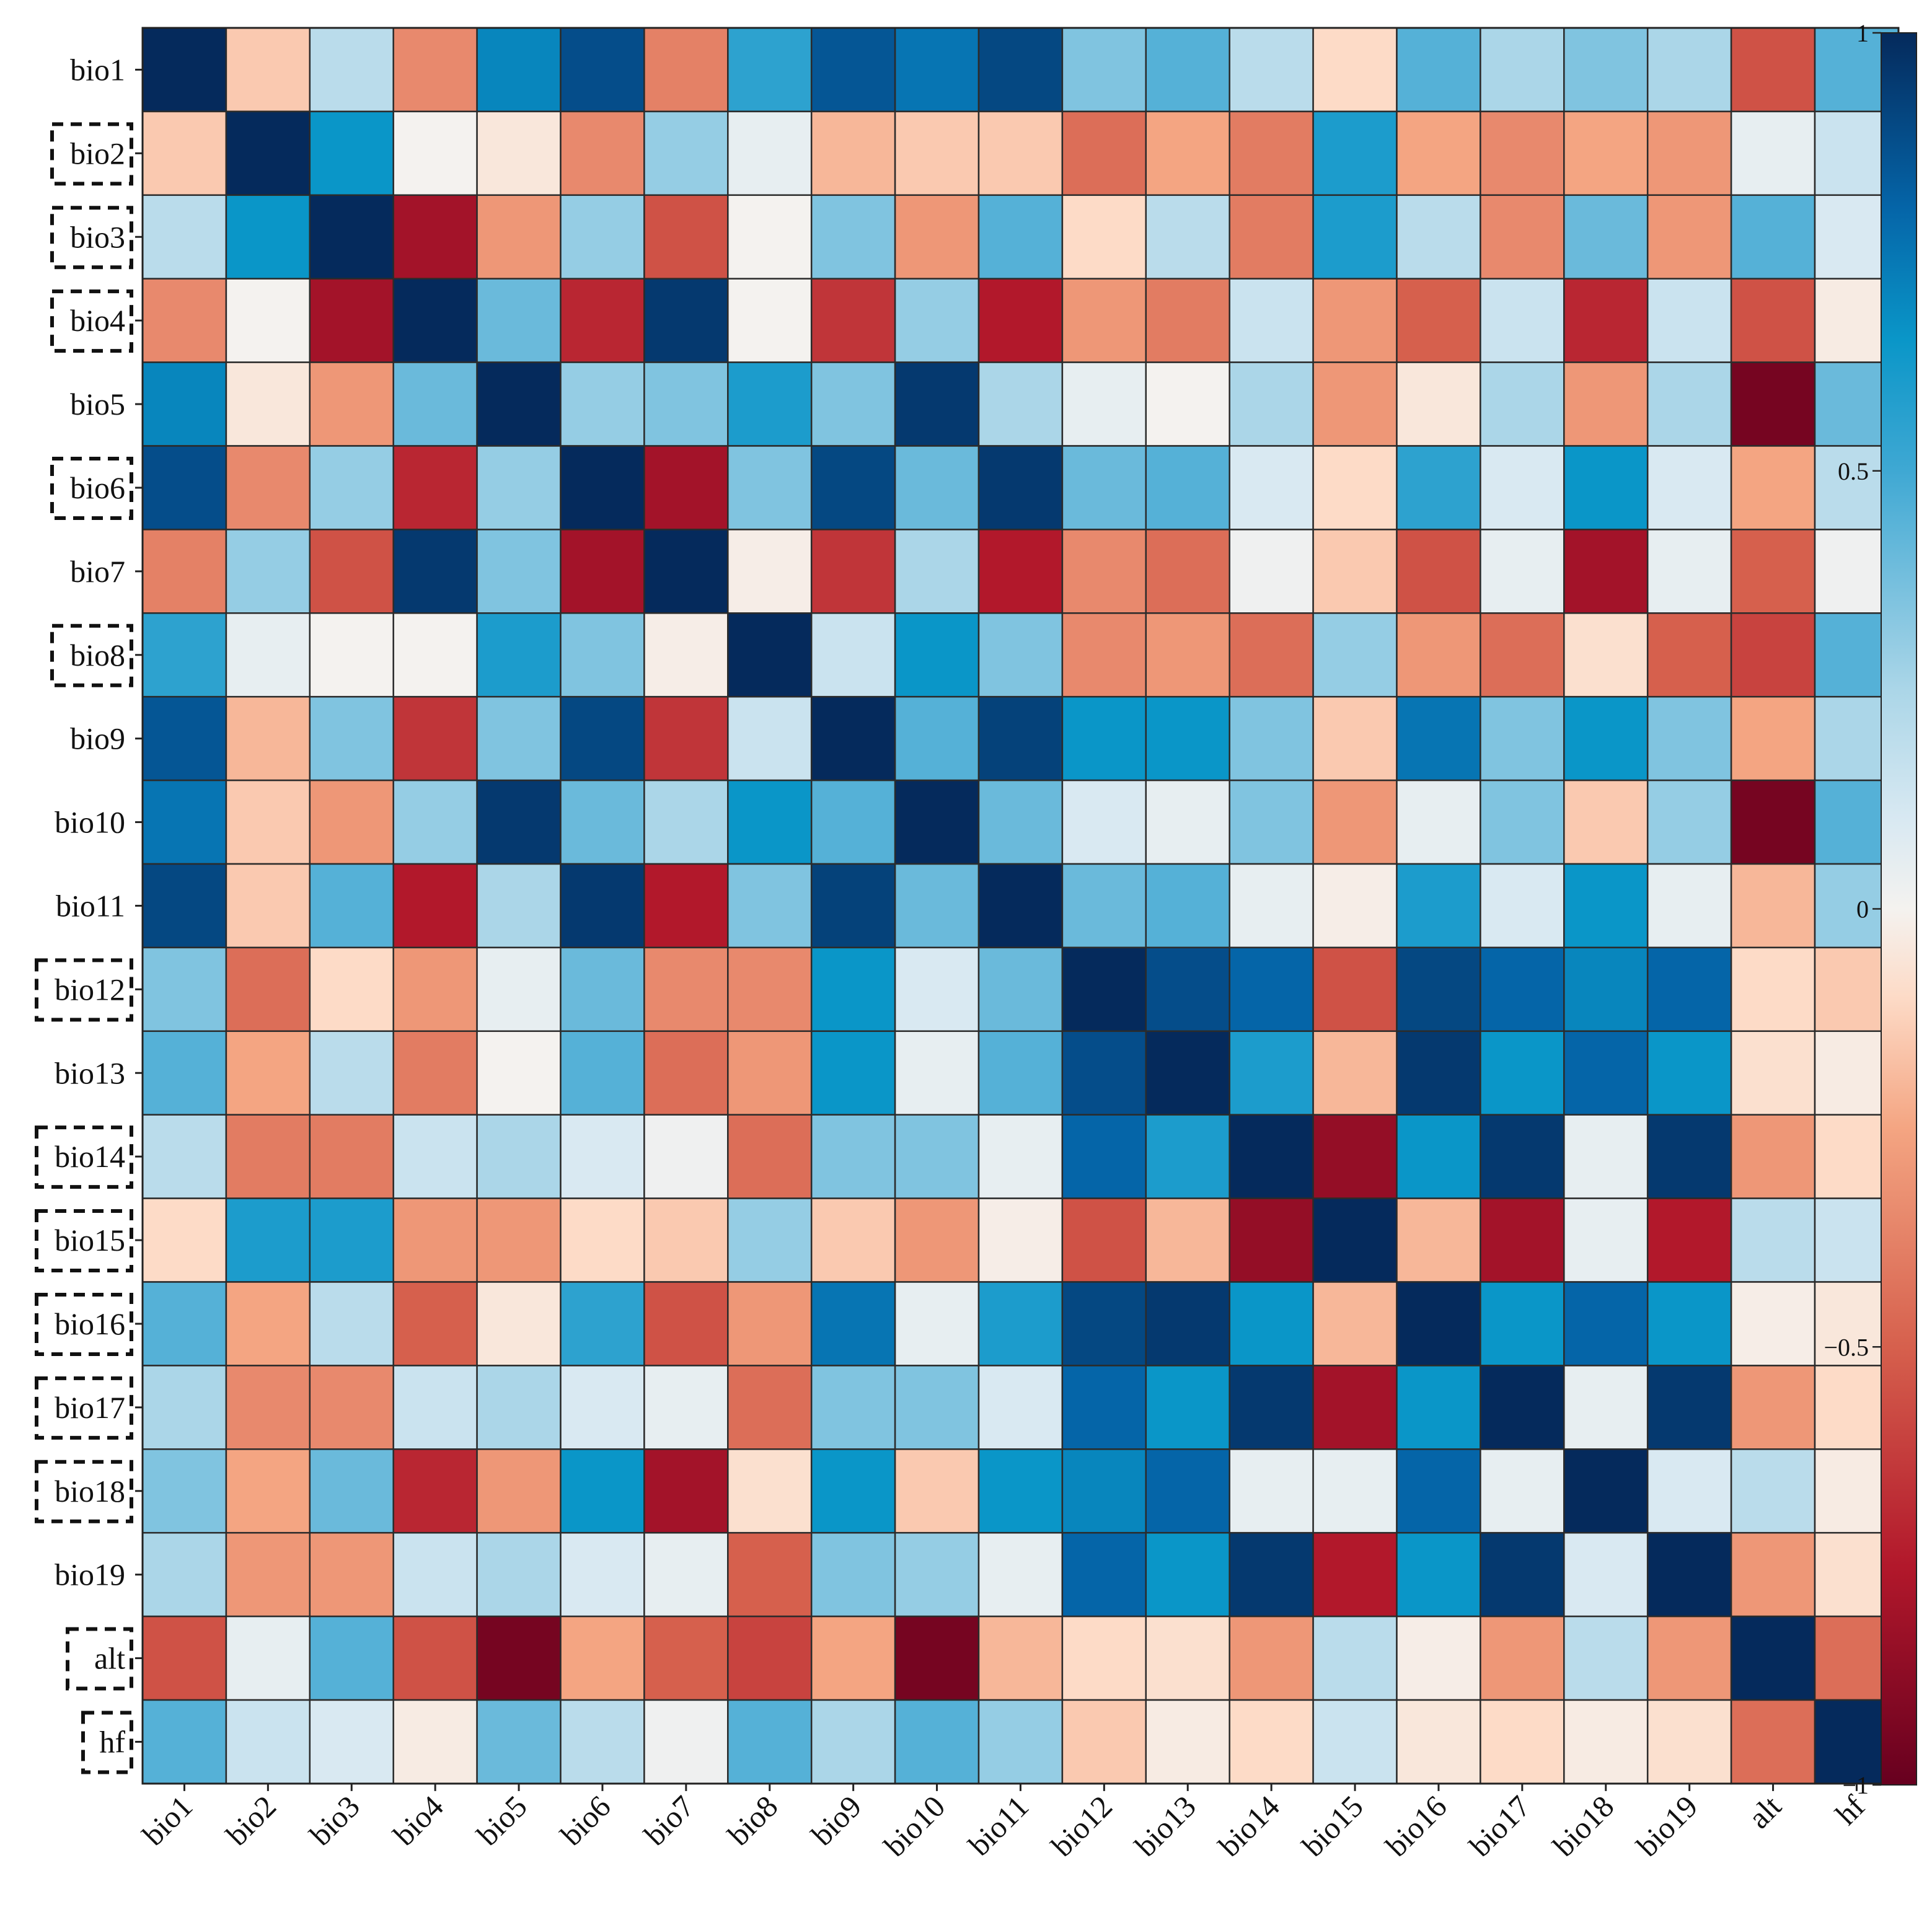 This screenshot has height=1907, width=1932. Describe the element at coordinates (1271, 1073) in the screenshot. I see `heatmap-cell-bio13-bio14` at that location.